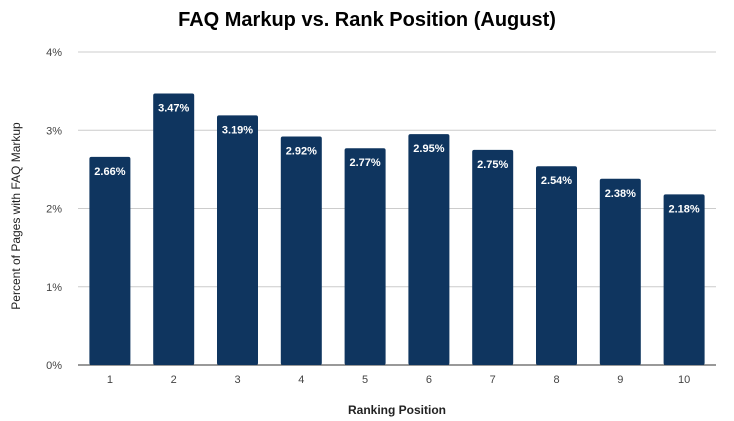 Image resolution: width=734 pixels, height=421 pixels. I want to click on data-label: 2.38%, so click(620, 194).